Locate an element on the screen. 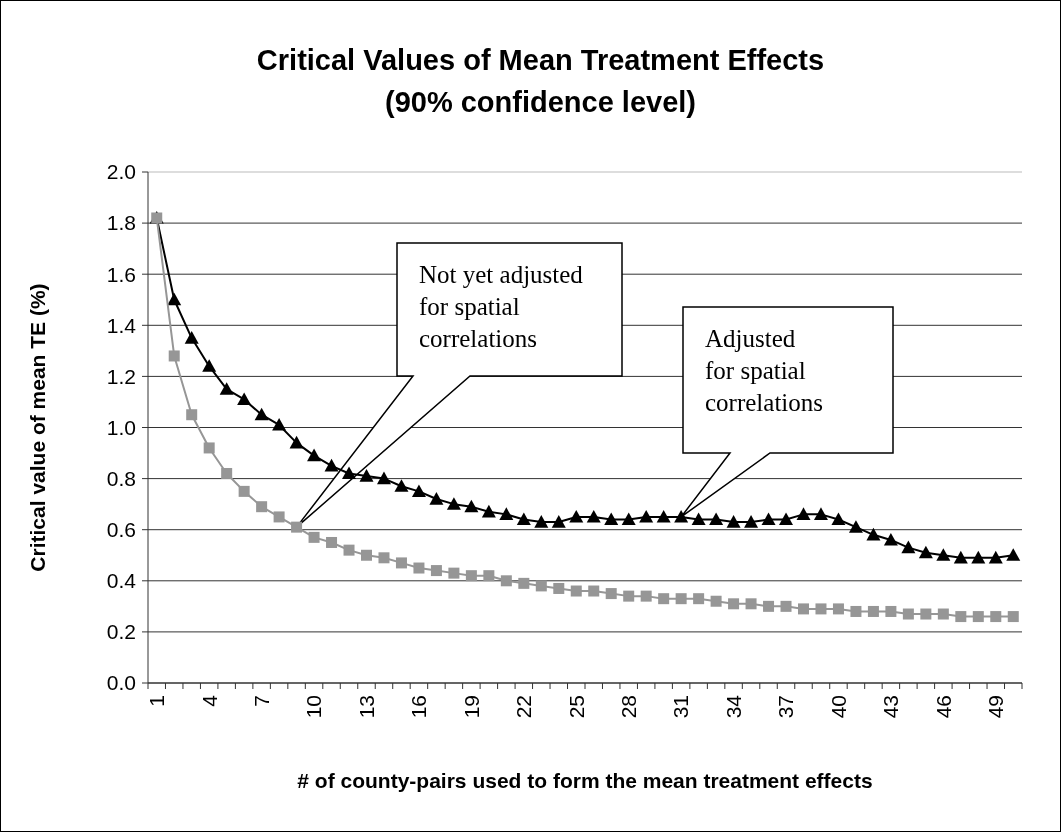  x-tick-label: 25 is located at coordinates (576, 707).